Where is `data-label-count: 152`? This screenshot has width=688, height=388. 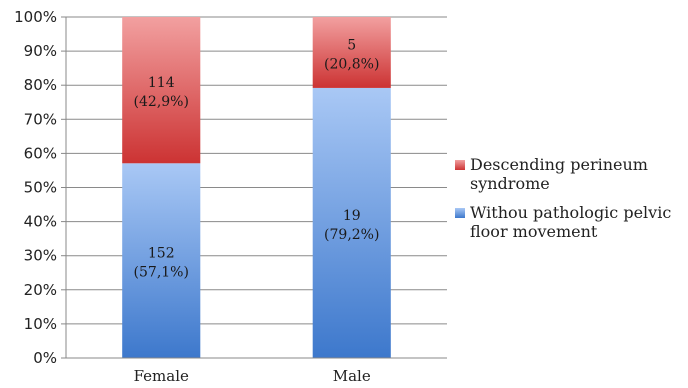
data-label-count: 152 is located at coordinates (161, 254).